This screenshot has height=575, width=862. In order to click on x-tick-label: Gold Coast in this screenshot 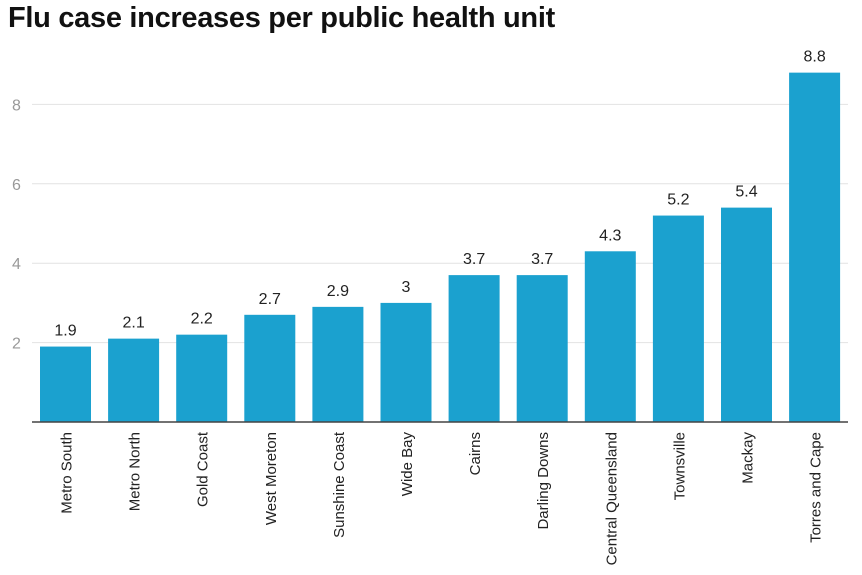, I will do `click(203, 469)`.